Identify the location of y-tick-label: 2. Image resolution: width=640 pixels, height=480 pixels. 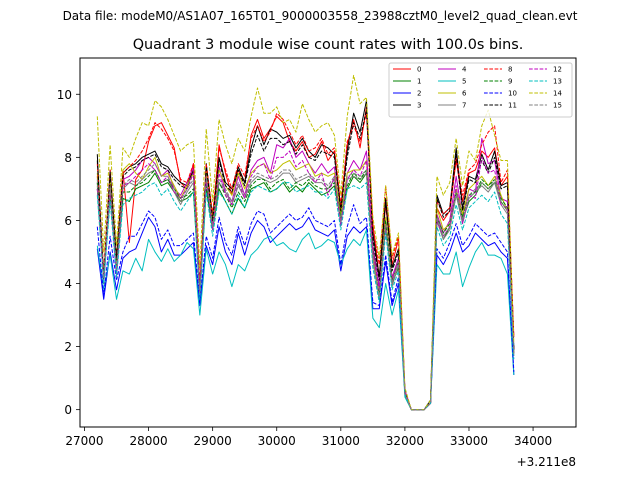
(68, 347).